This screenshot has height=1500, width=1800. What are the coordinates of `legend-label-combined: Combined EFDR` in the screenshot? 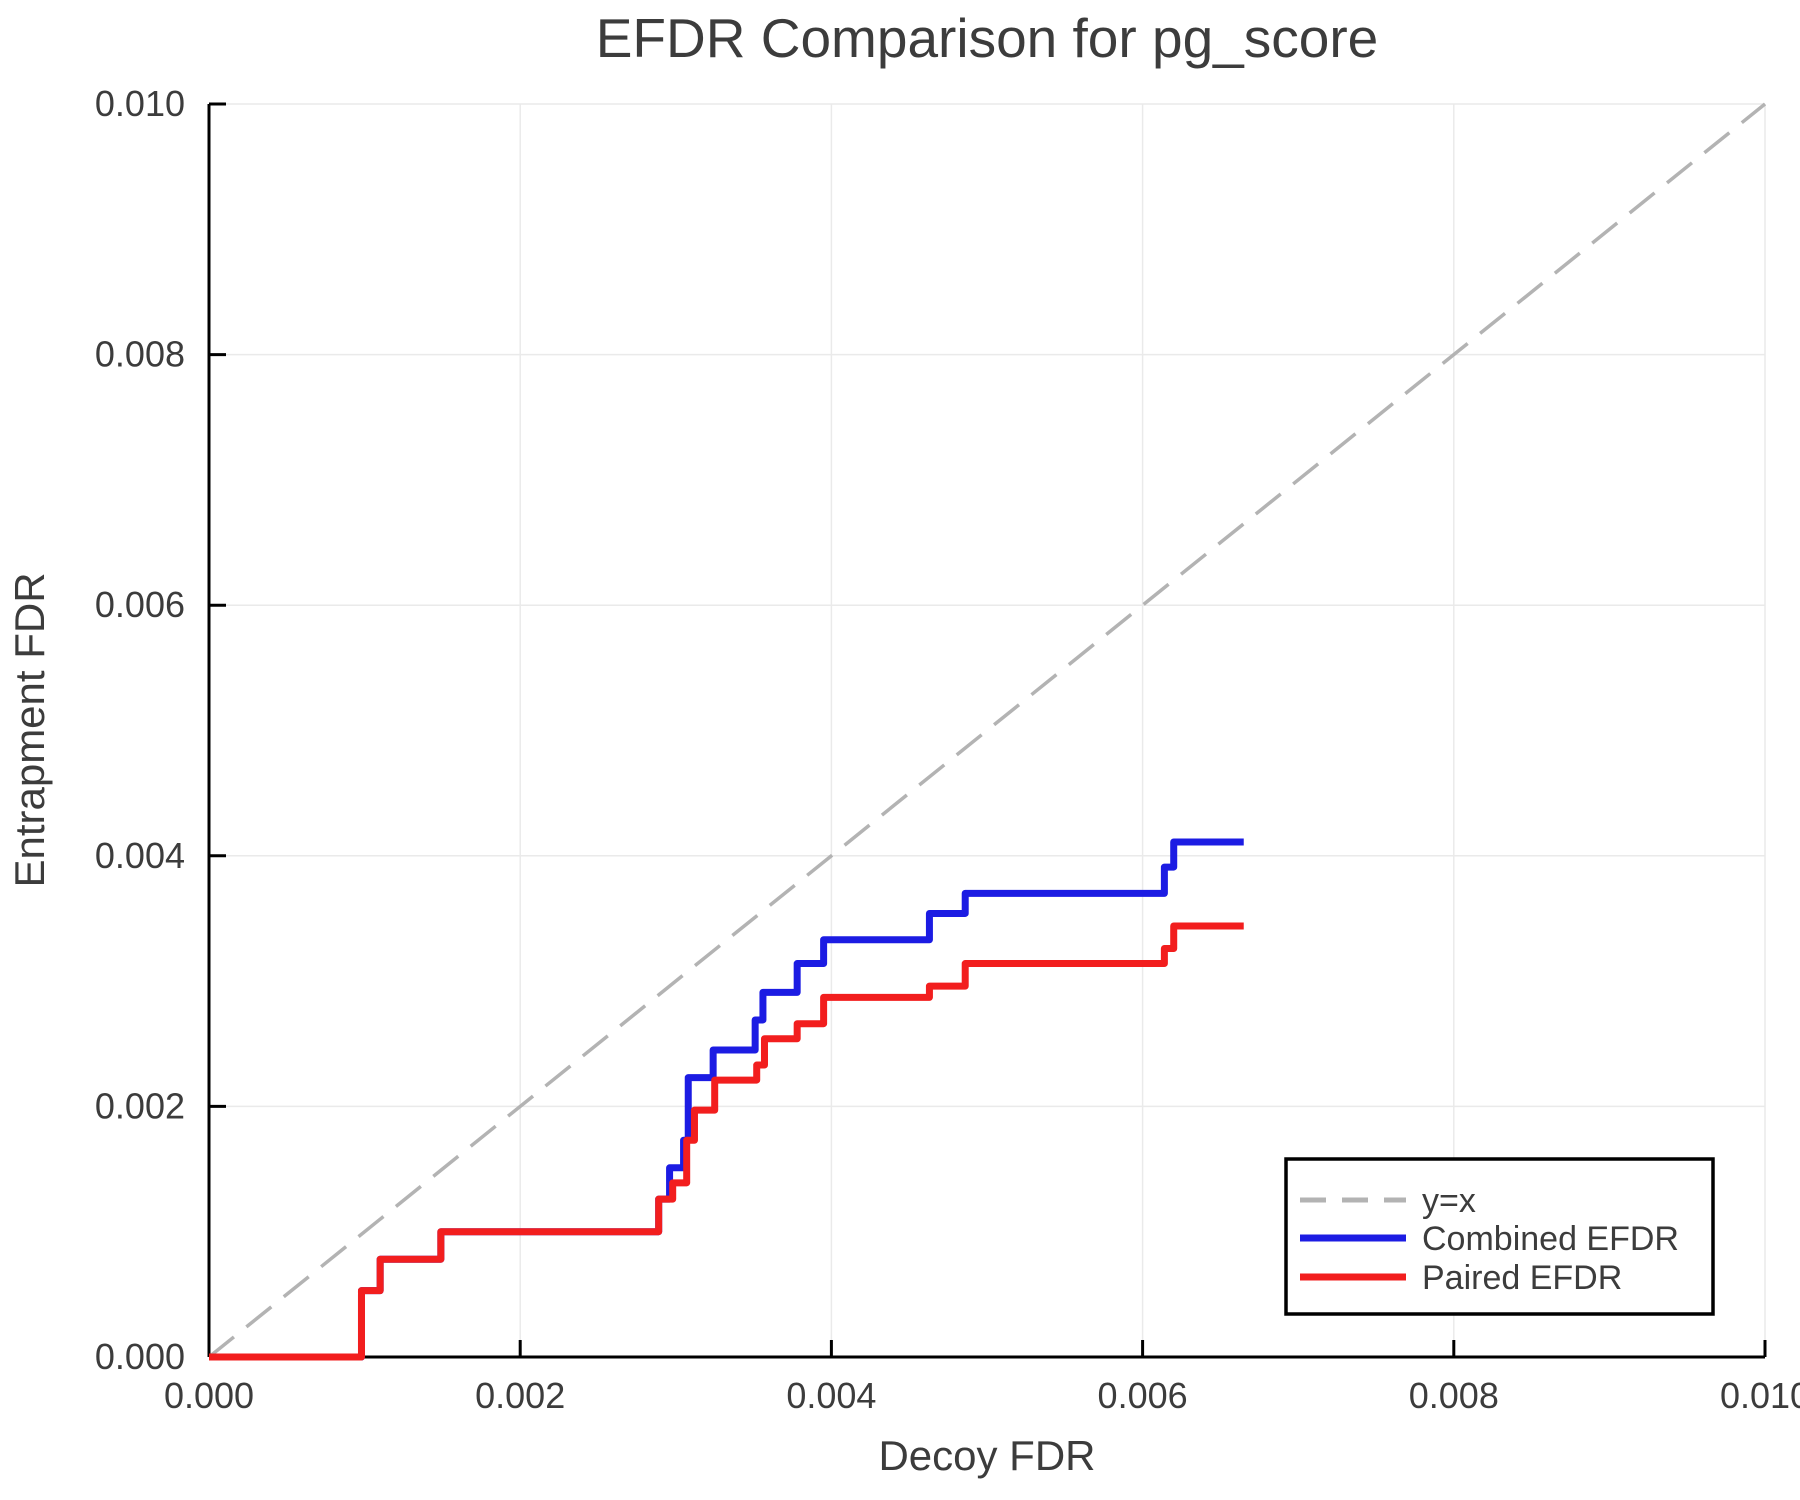 It's located at (1550, 1239).